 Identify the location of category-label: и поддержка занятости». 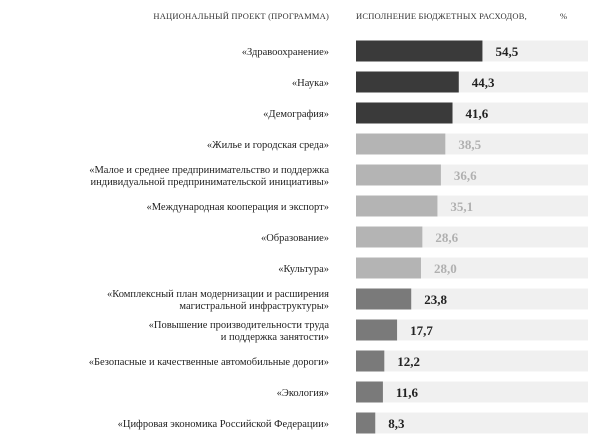
(275, 337).